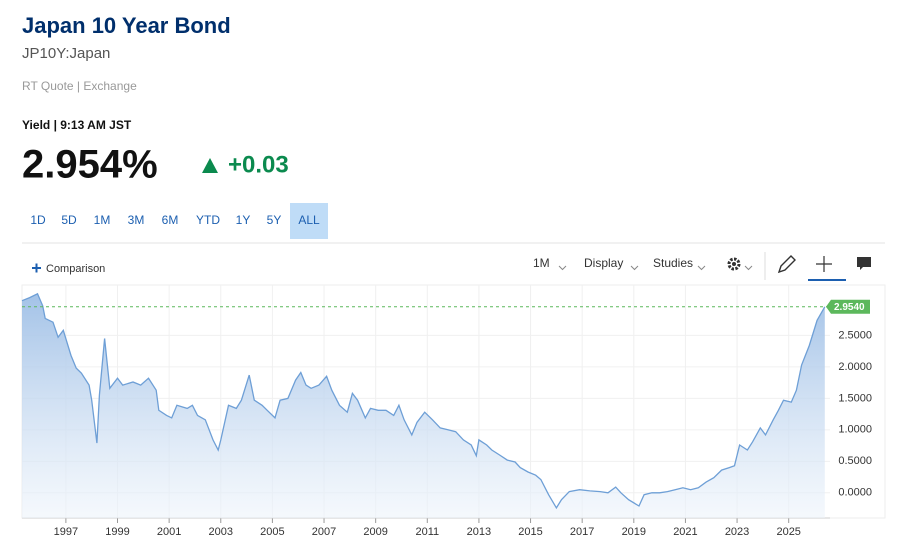 Image resolution: width=903 pixels, height=553 pixels. Describe the element at coordinates (77, 125) in the screenshot. I see `timestamp: Yield | 9:13 AM JST` at that location.